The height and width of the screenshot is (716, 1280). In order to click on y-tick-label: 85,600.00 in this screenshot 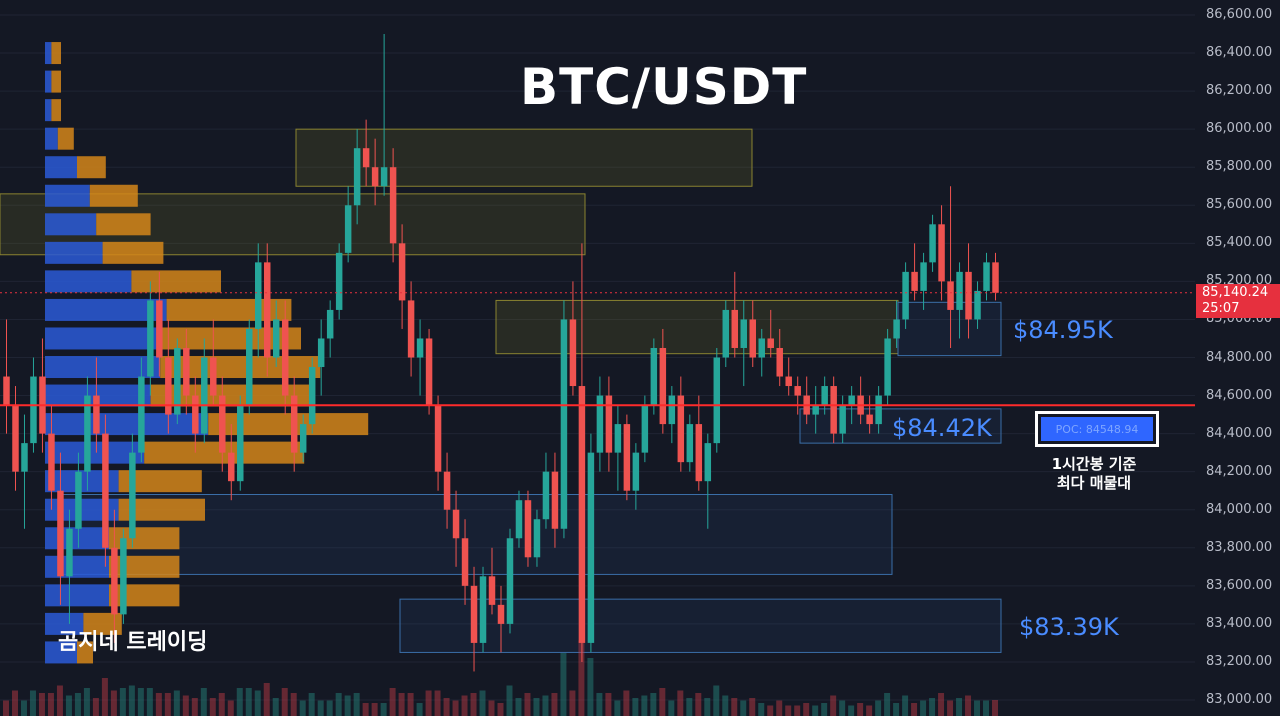, I will do `click(1239, 205)`.